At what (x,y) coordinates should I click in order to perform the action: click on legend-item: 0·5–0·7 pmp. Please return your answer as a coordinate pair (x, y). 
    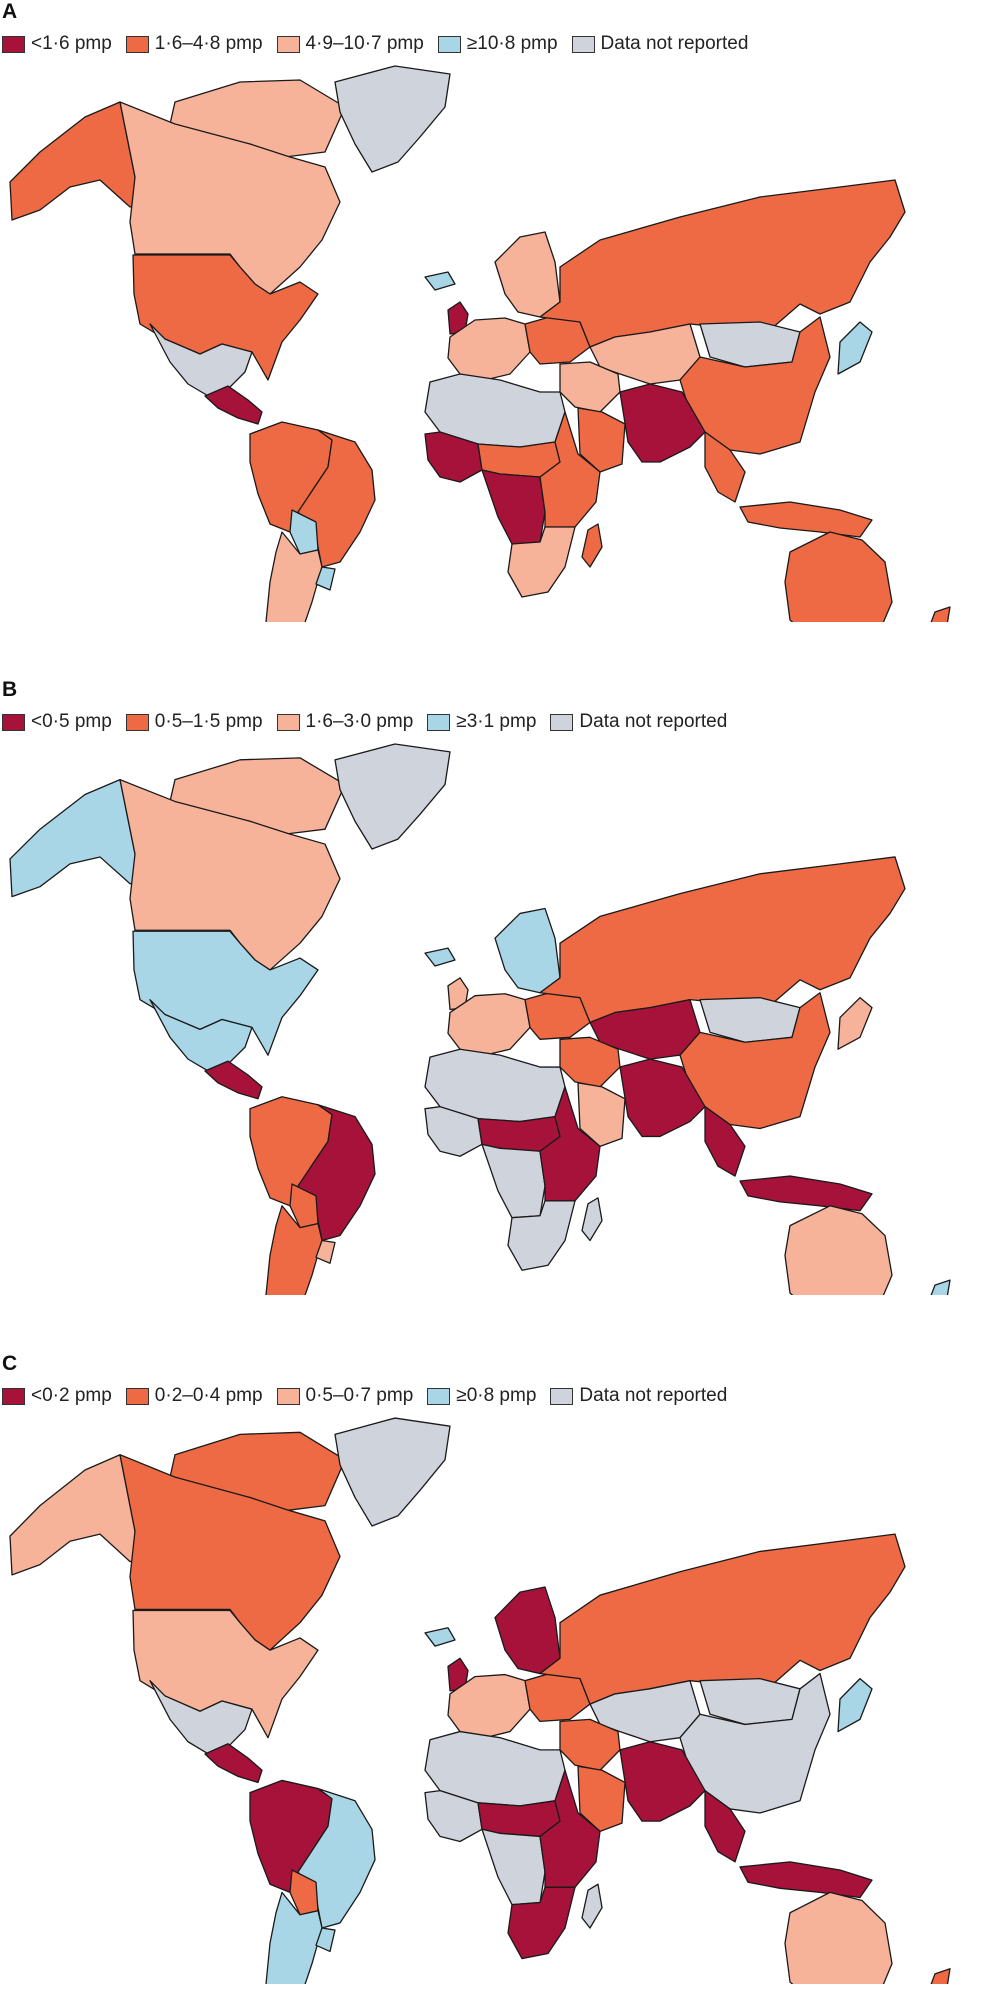
    Looking at the image, I should click on (344, 1396).